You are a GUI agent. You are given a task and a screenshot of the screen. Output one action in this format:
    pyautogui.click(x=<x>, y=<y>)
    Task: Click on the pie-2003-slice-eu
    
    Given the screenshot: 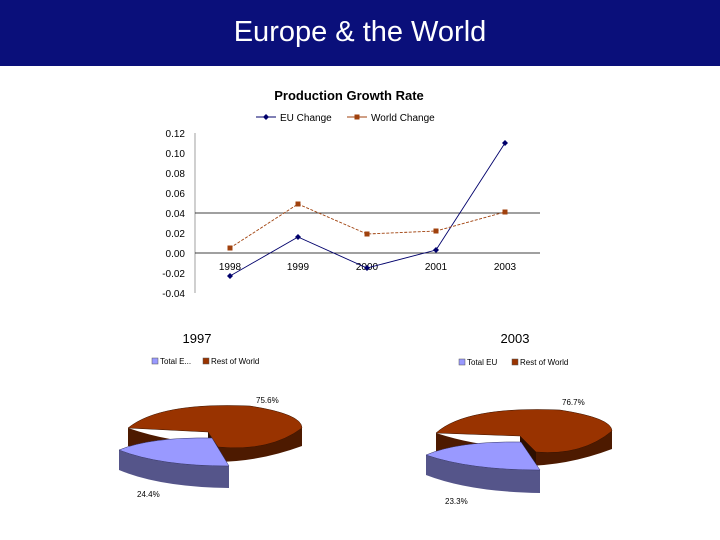 What is the action you would take?
    pyautogui.click(x=483, y=456)
    